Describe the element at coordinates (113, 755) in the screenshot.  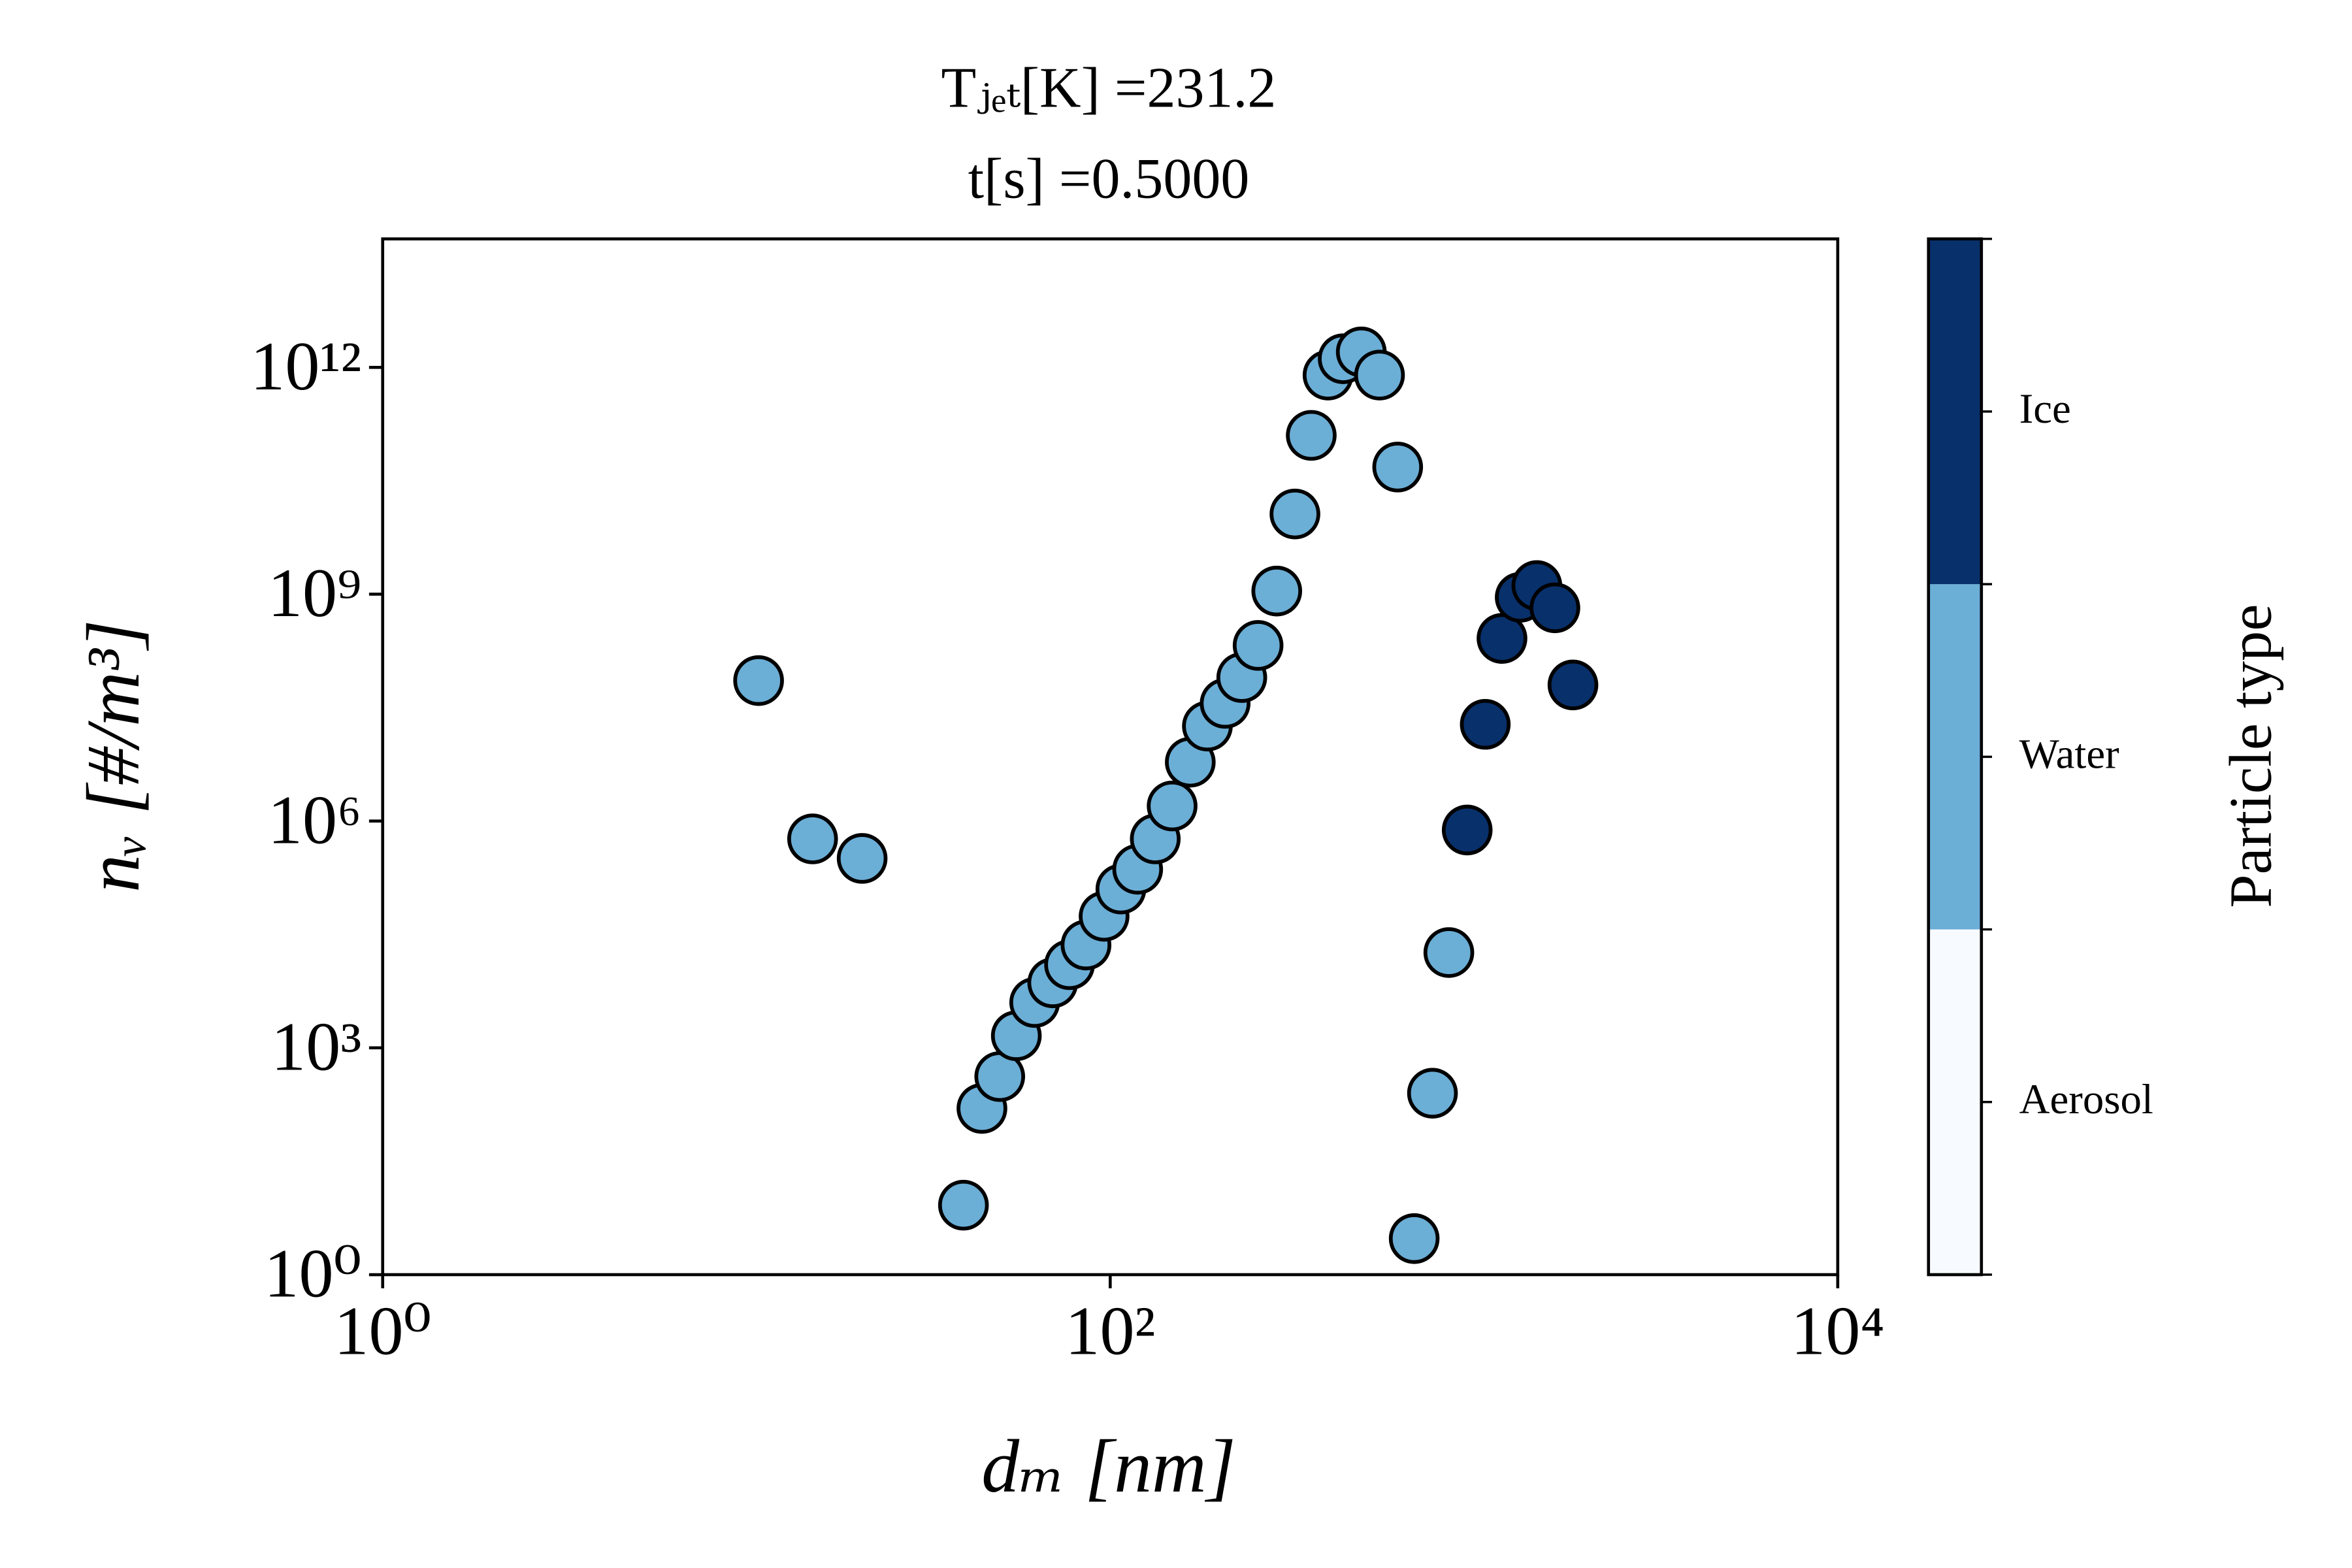
I see `y-axis-label: nᵥ [#/m³]` at that location.